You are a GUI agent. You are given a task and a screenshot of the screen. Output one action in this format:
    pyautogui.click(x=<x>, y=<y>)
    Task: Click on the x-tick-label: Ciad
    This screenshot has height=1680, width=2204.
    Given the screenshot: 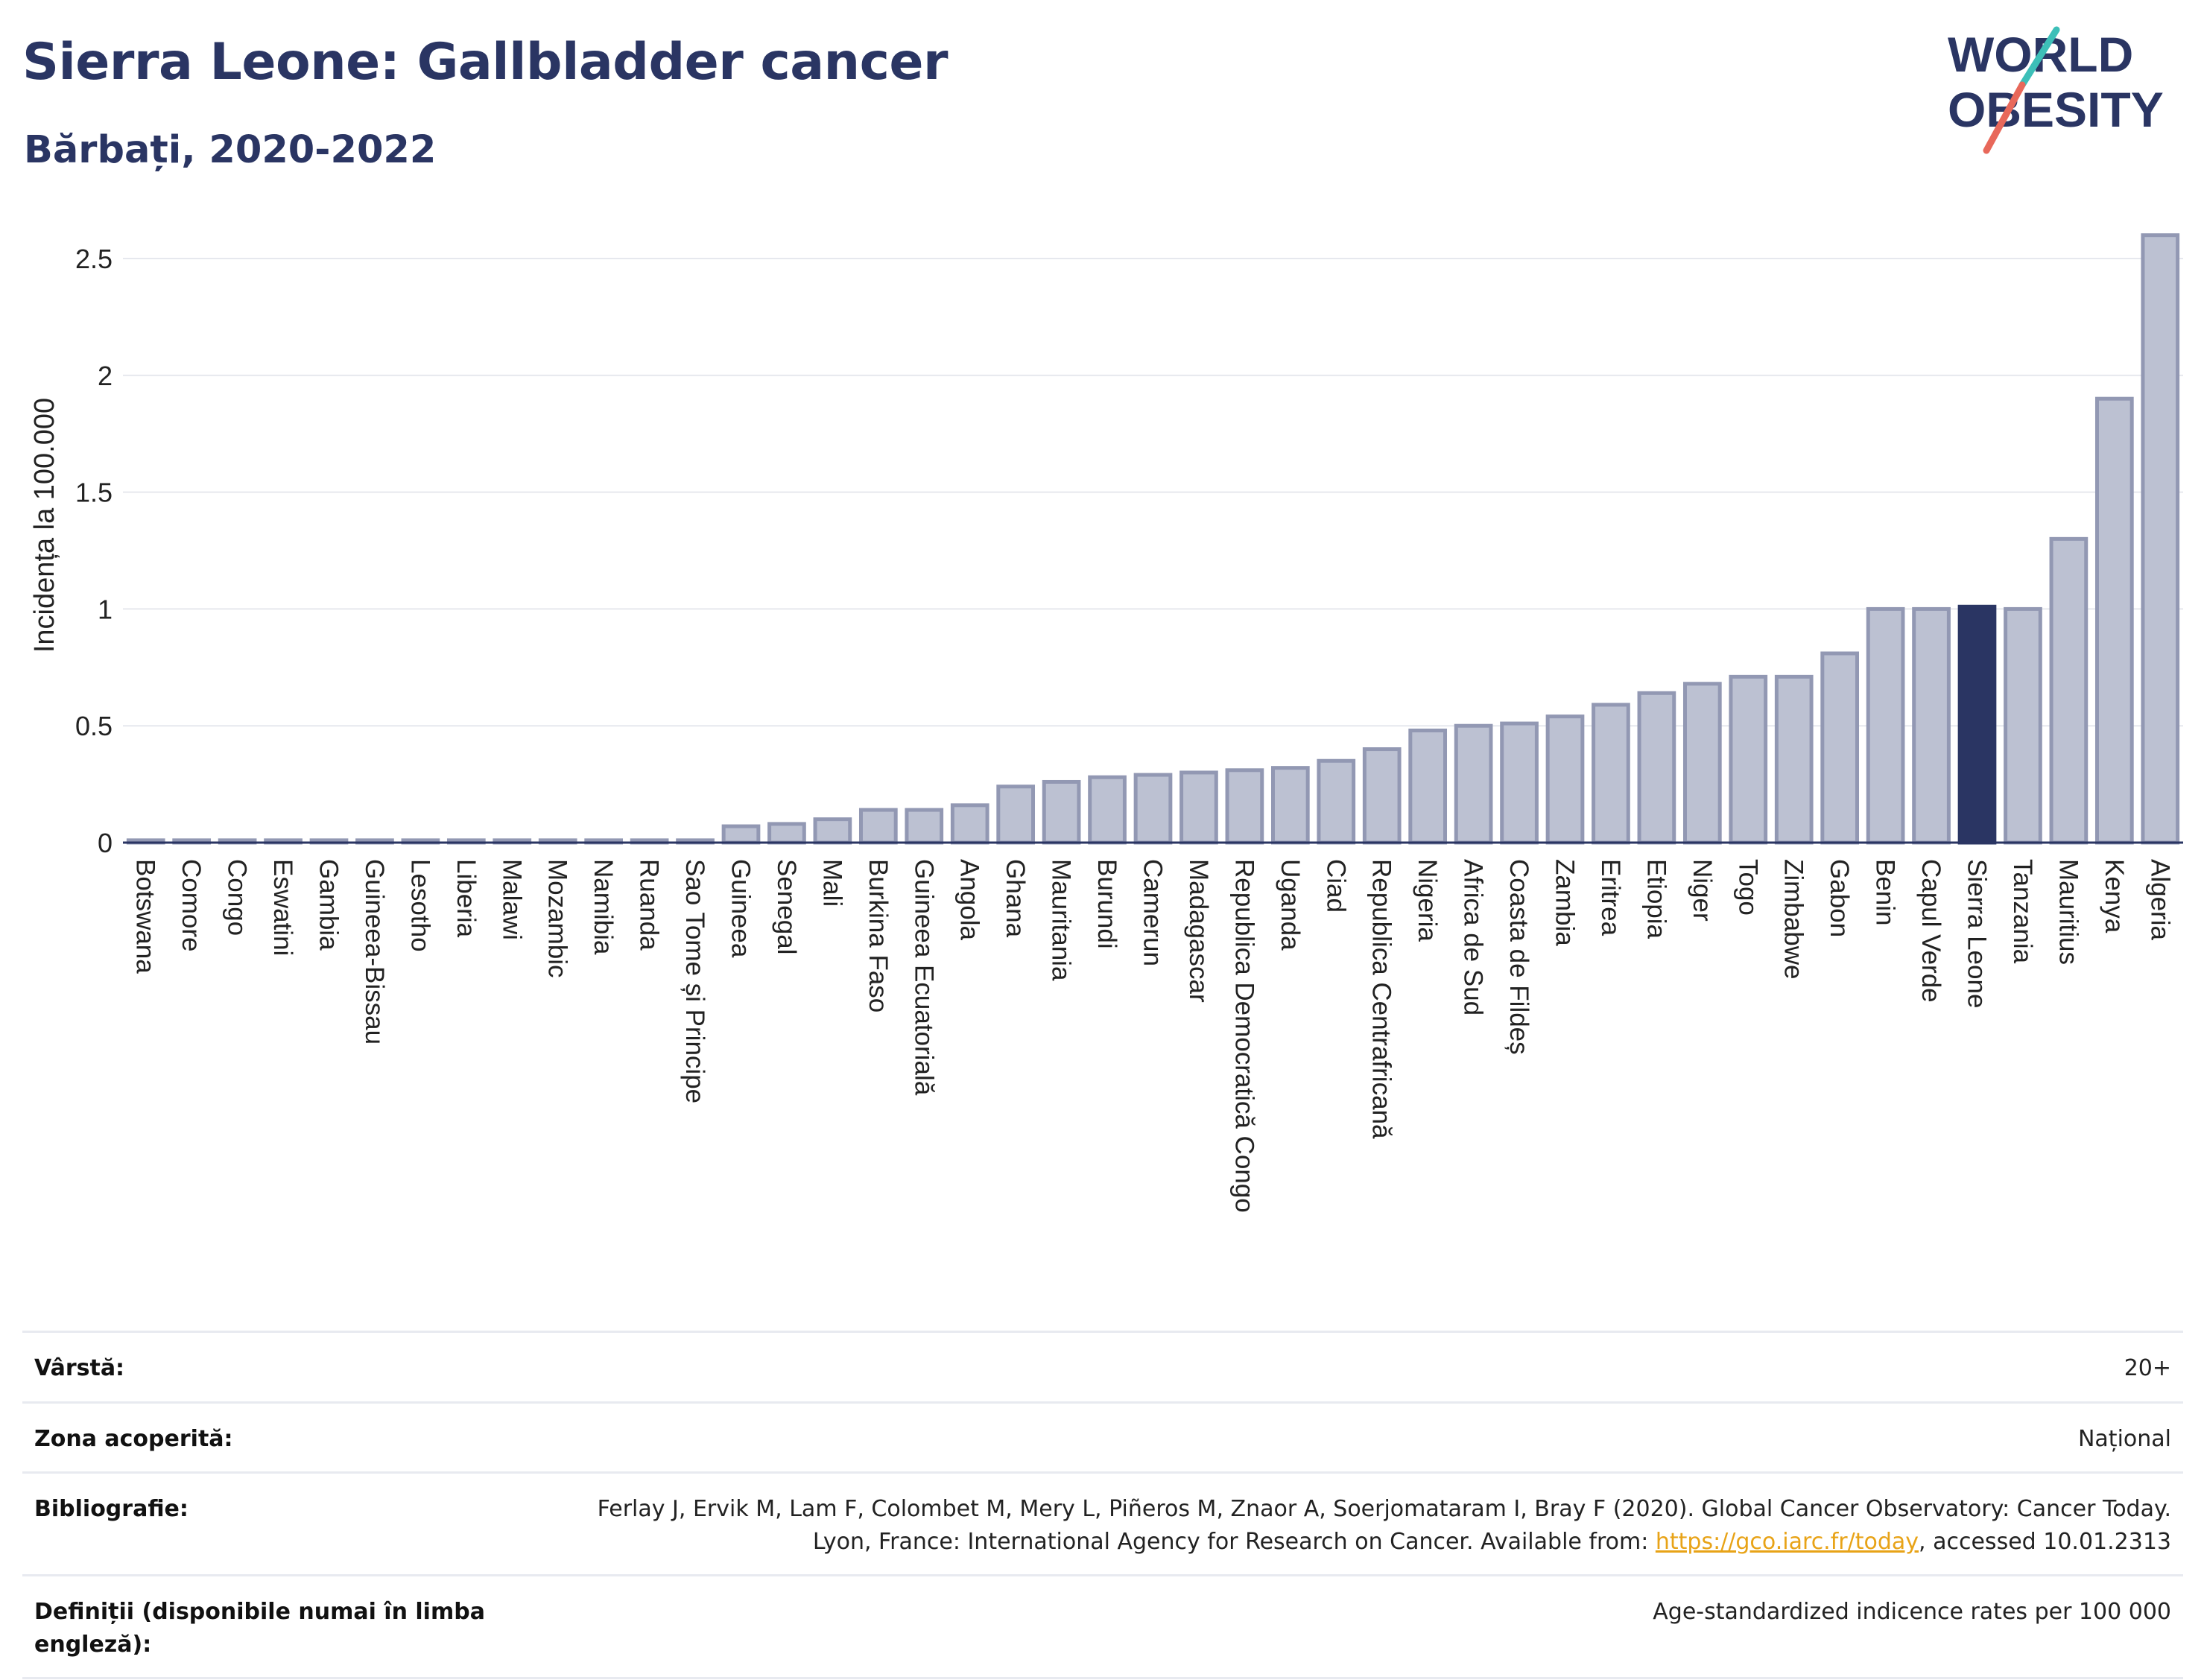 What is the action you would take?
    pyautogui.click(x=1335, y=886)
    